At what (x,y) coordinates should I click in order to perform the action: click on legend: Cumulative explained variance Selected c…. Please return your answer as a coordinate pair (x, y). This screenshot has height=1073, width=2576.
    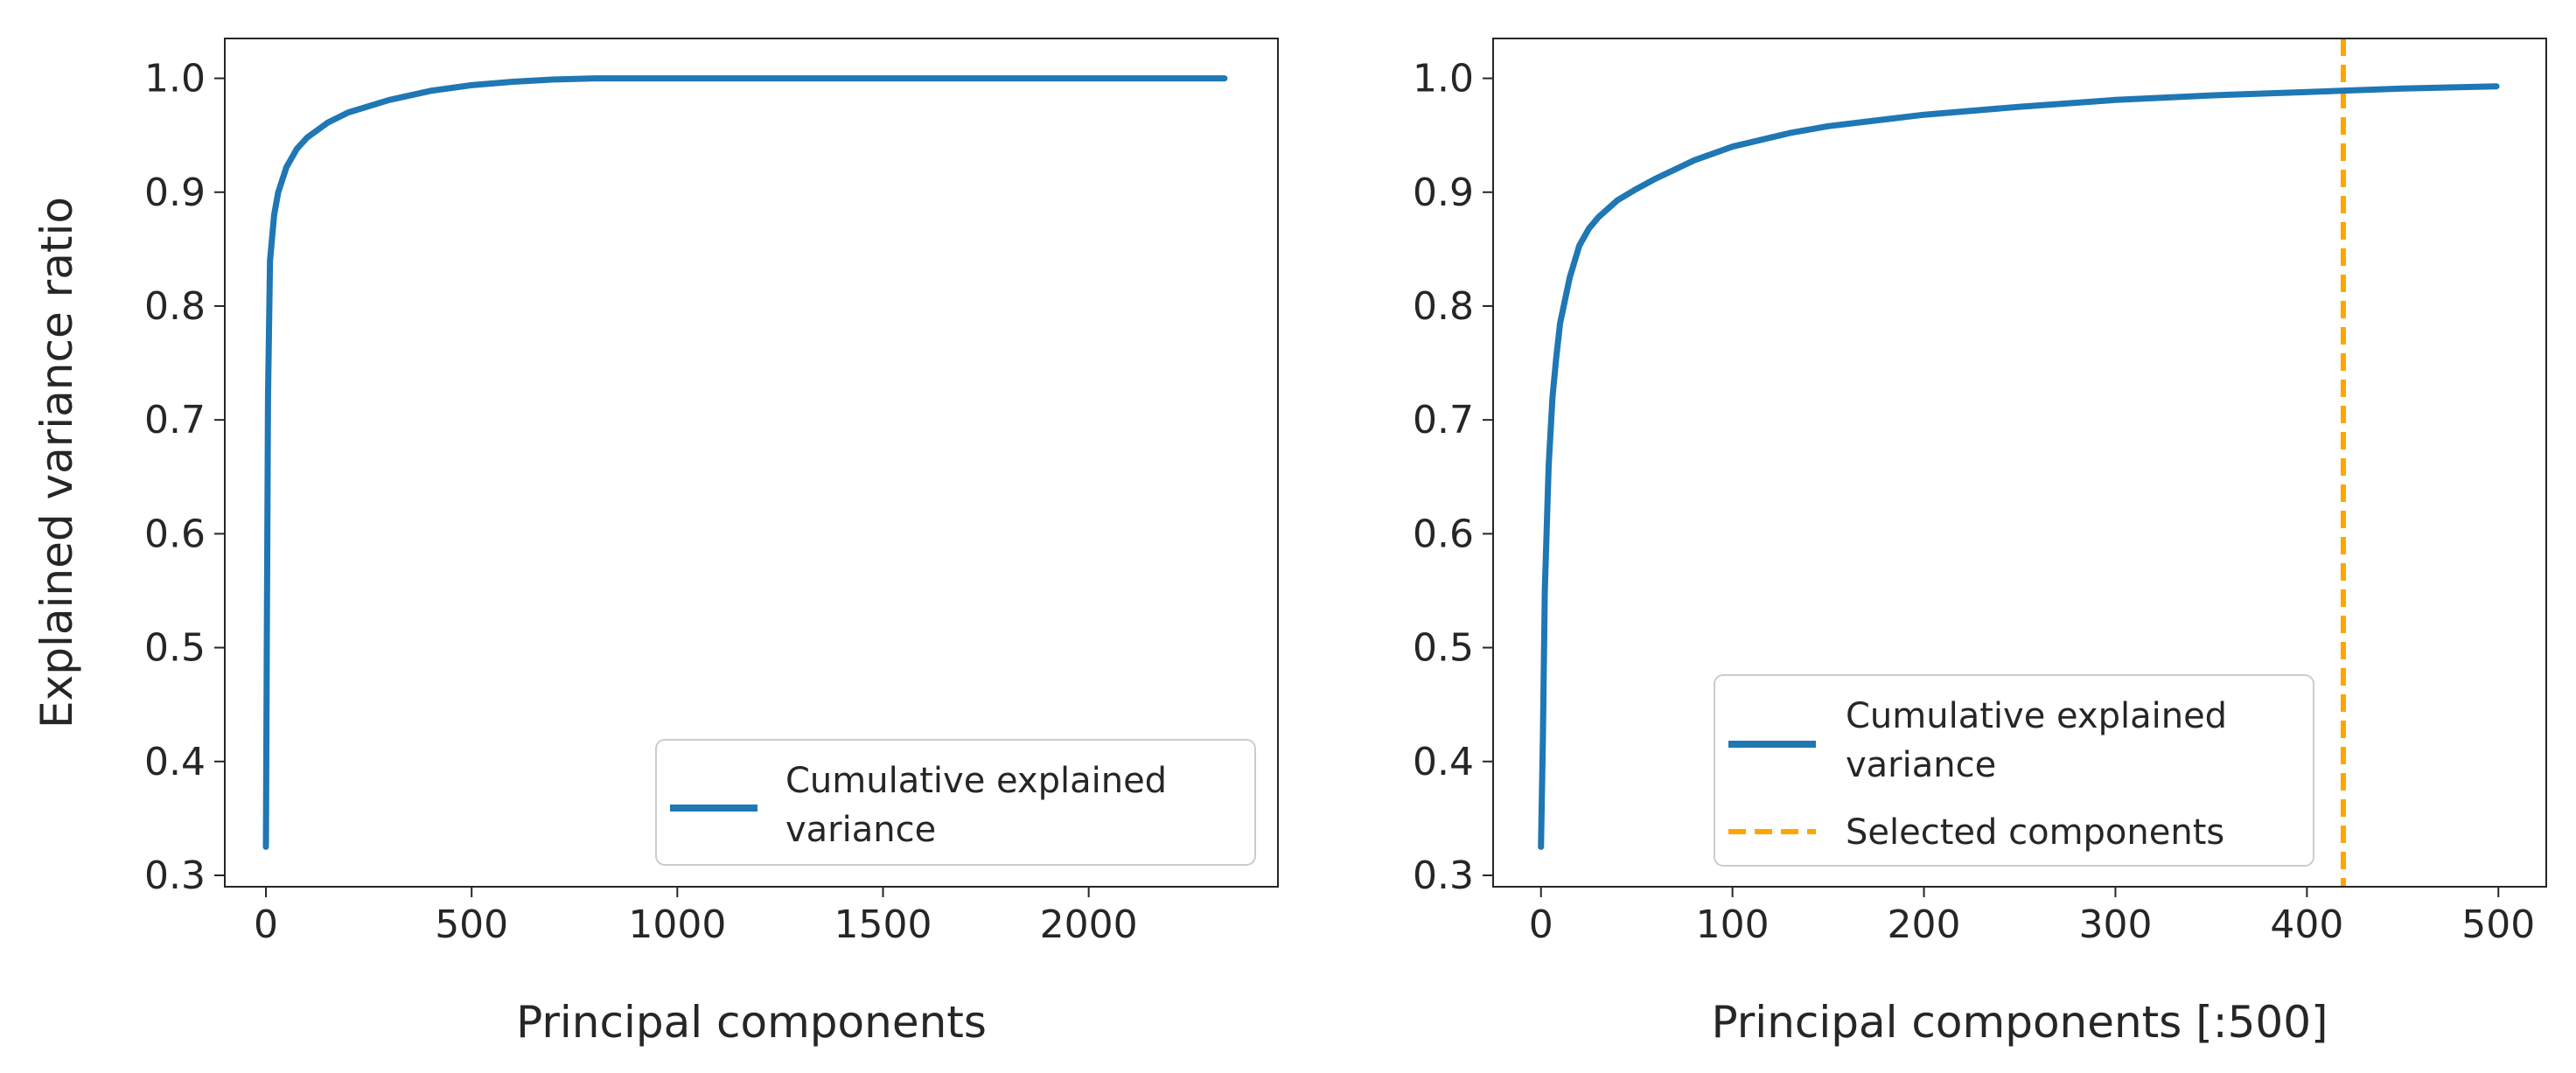
    Looking at the image, I should click on (2014, 770).